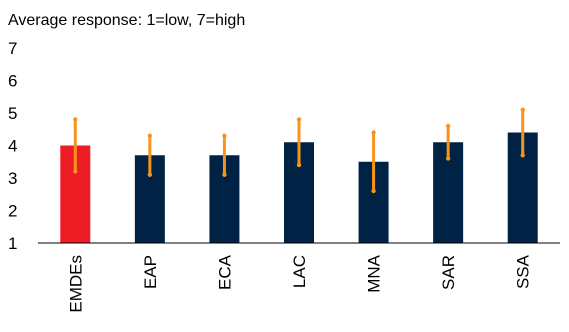  Describe the element at coordinates (12, 48) in the screenshot. I see `y-tick-label-7: 7` at that location.